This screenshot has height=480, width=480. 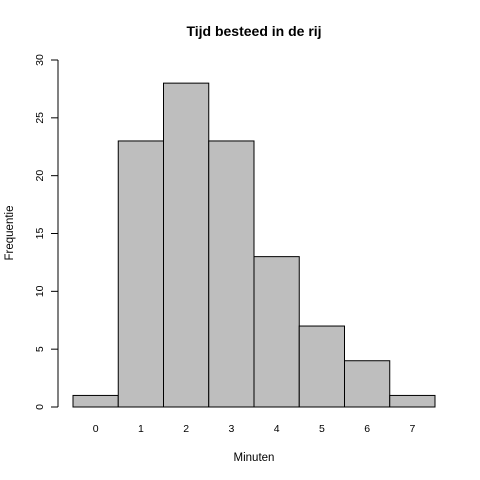 I want to click on y-tick-label-5: 5, so click(x=40, y=349).